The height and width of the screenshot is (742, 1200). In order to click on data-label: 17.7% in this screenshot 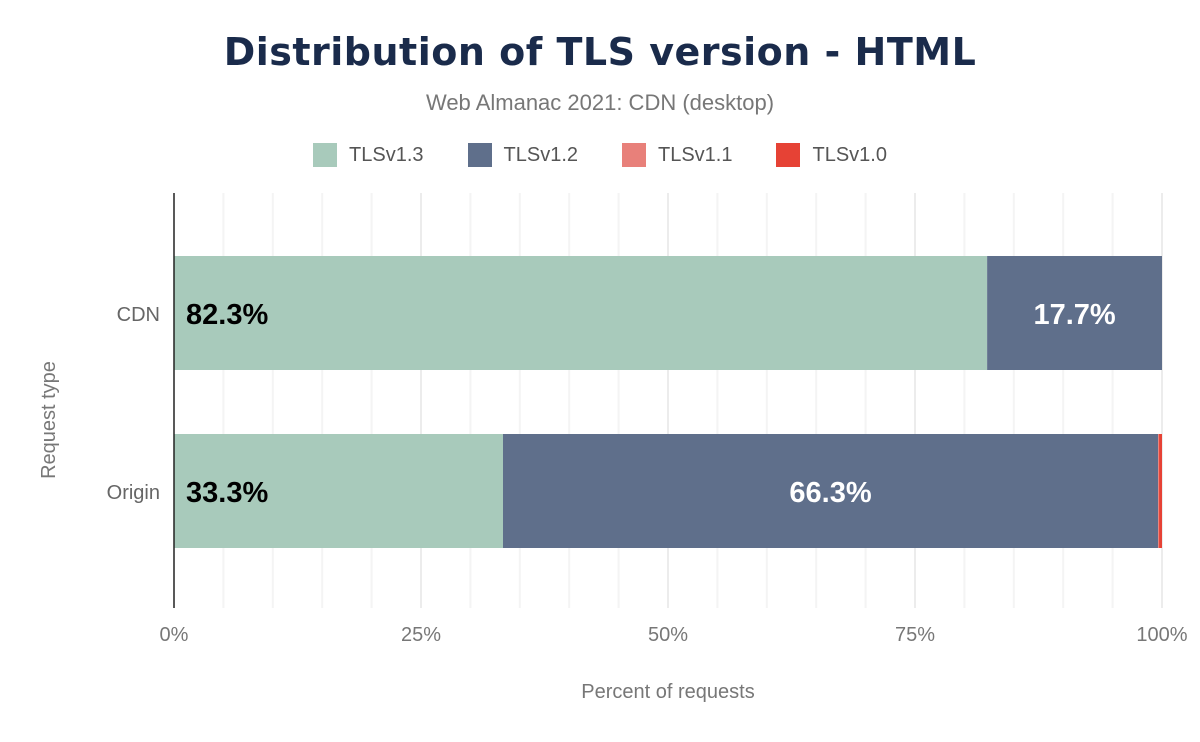, I will do `click(1074, 315)`.